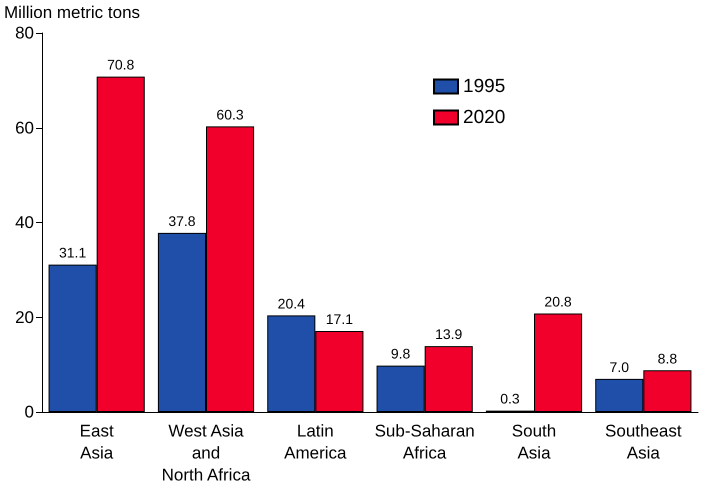  I want to click on data-label: 20.8, so click(558, 301).